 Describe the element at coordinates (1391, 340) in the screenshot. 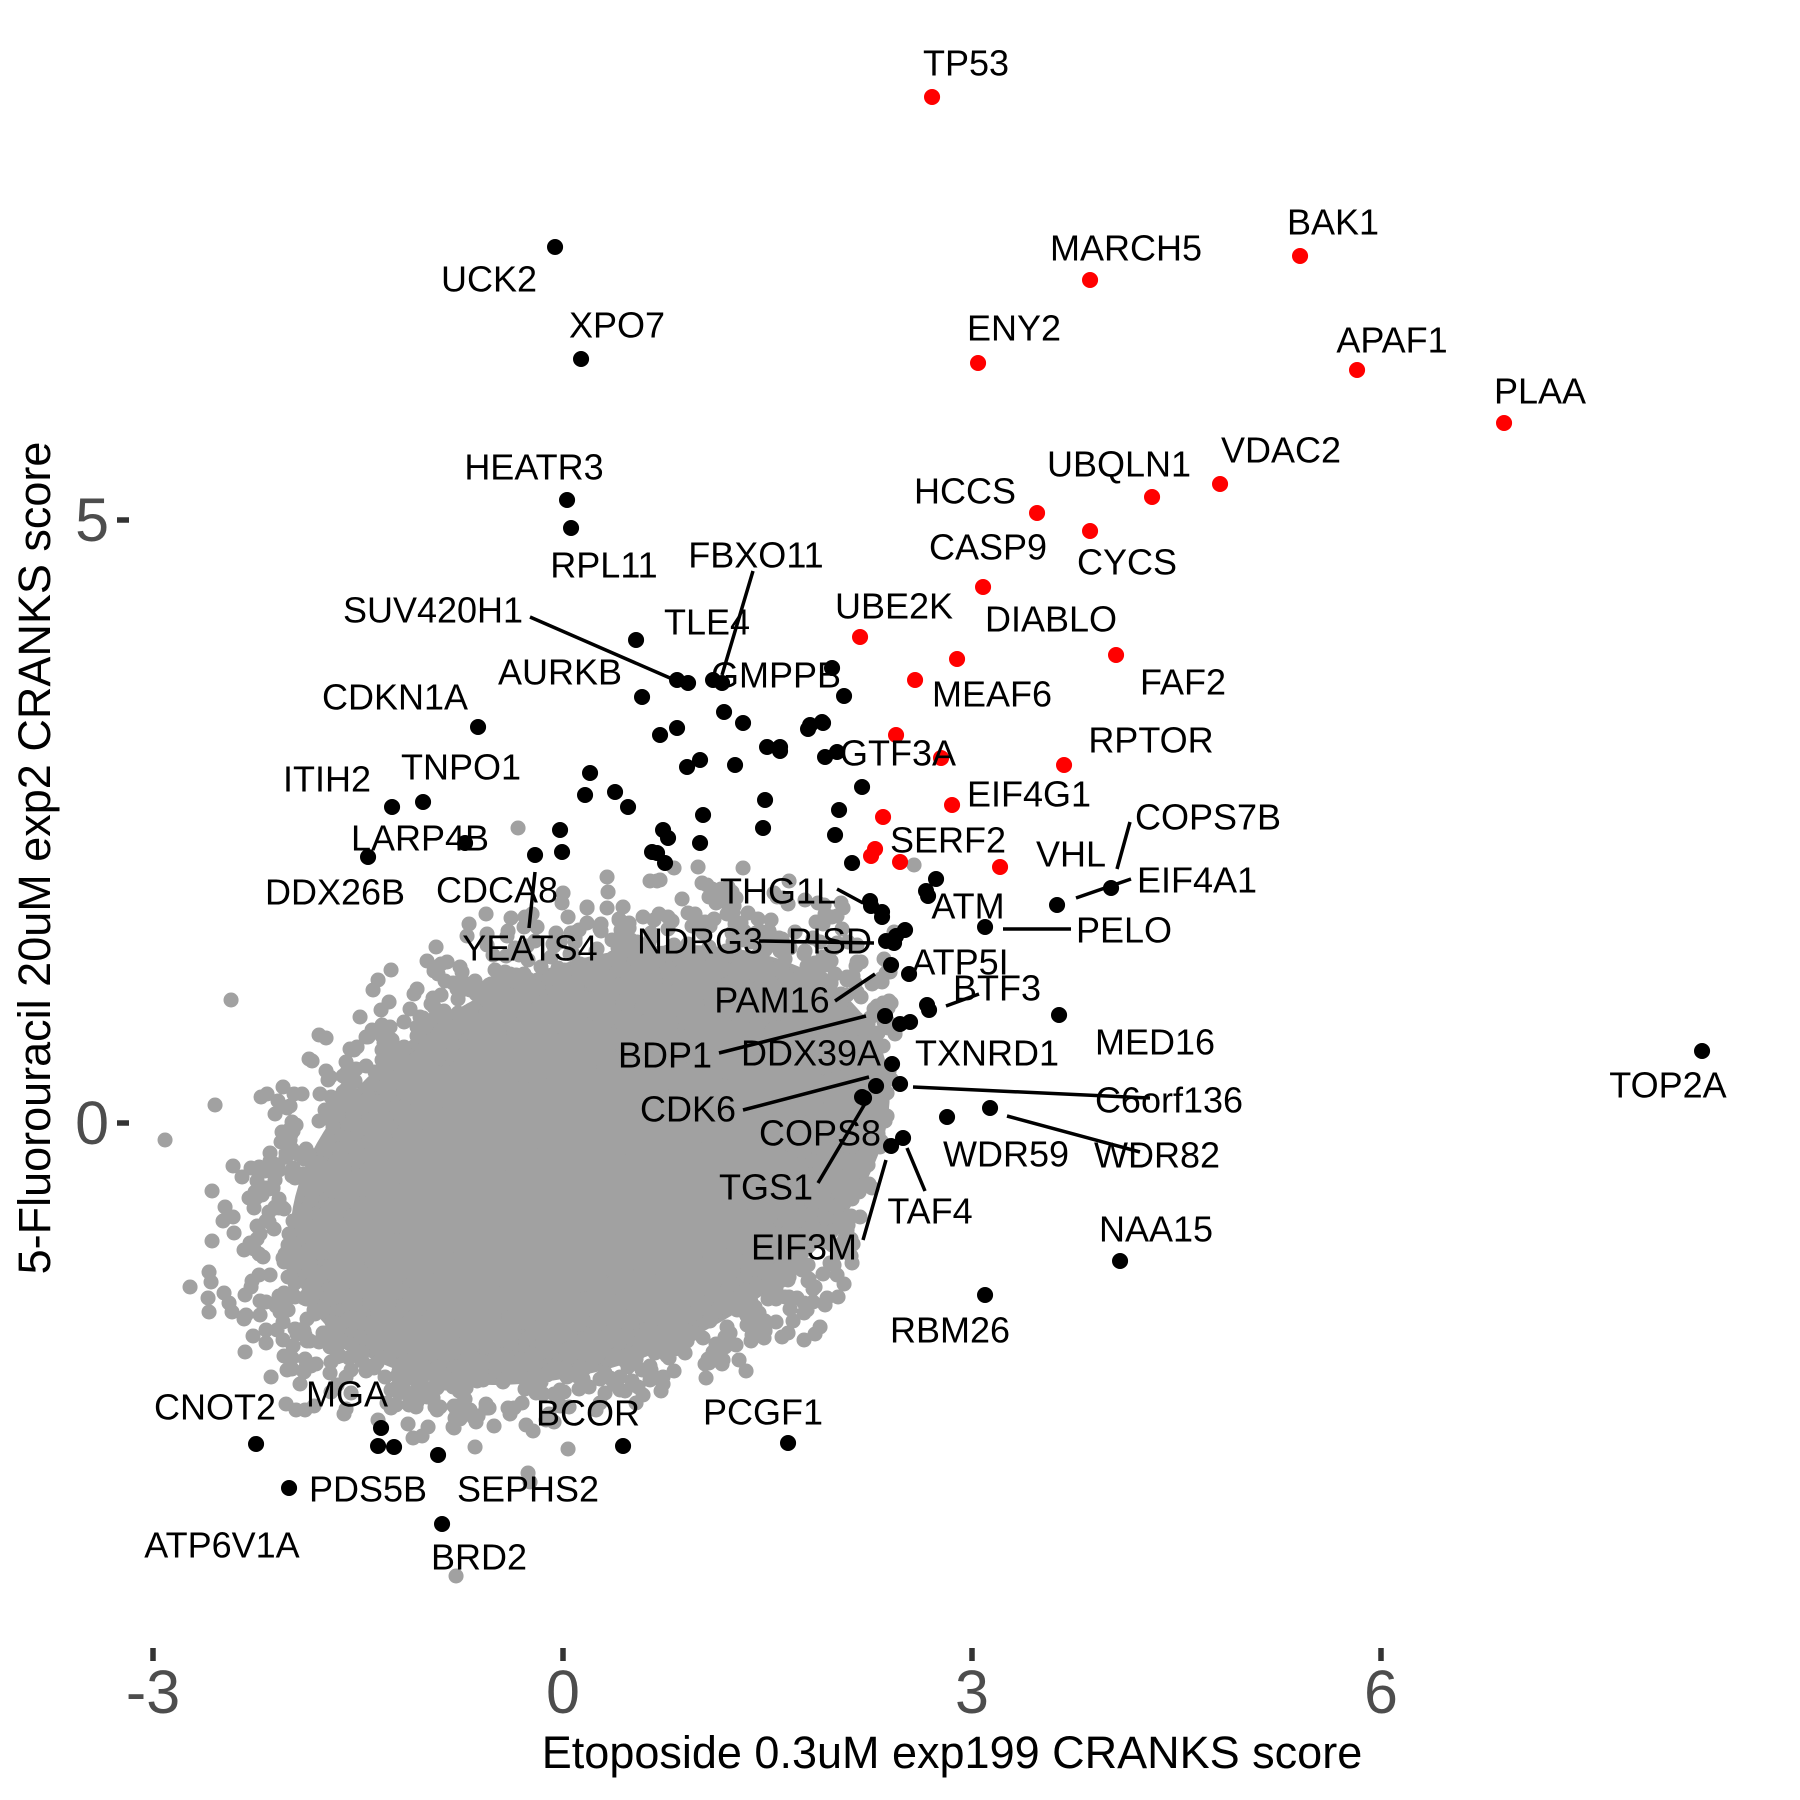

I see `svg-text: APAF1` at that location.